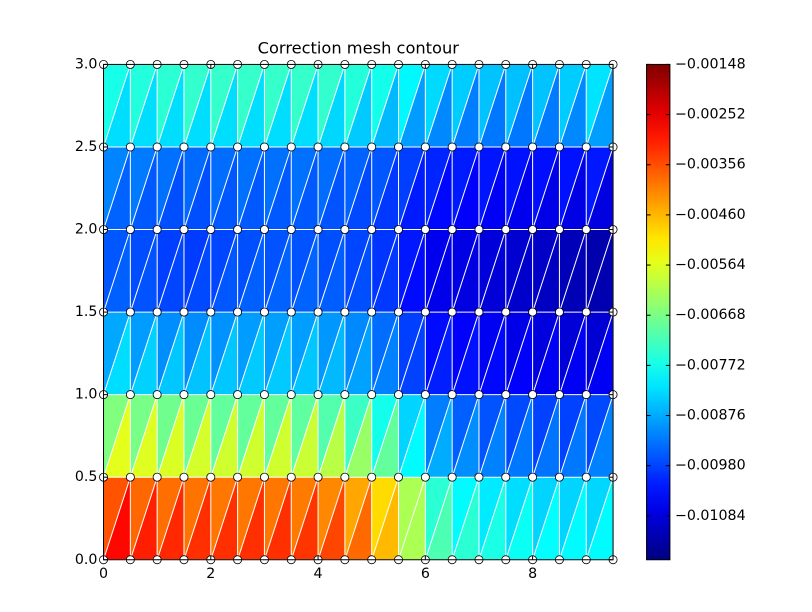 The image size is (812, 612). Describe the element at coordinates (710, 165) in the screenshot. I see `colorbar-tick-label: −0.00356` at that location.